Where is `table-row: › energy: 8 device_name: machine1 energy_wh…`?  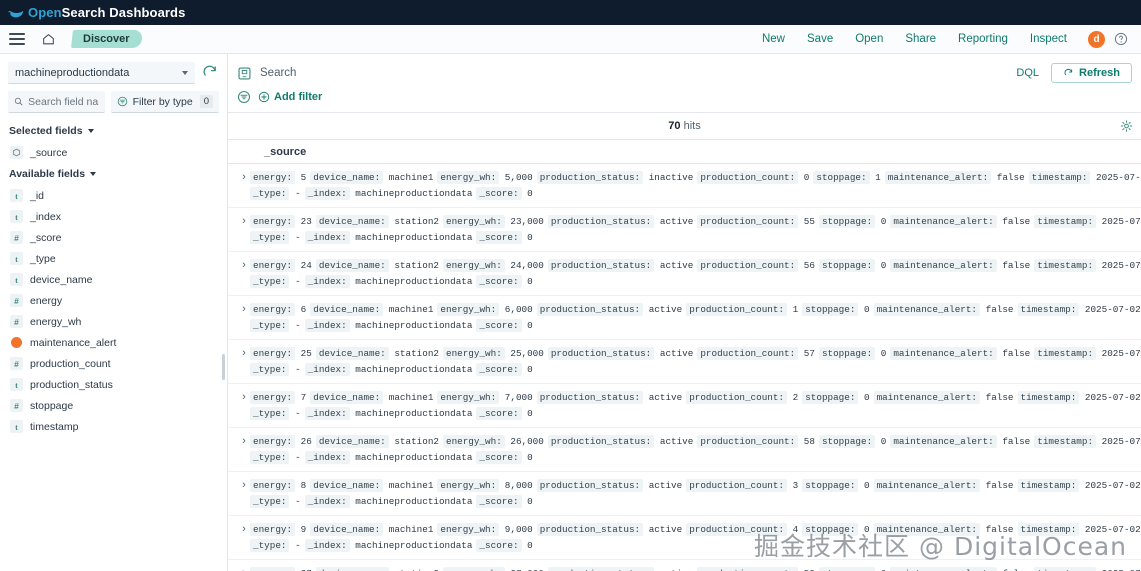
table-row: › energy: 8 device_name: machine1 energy_wh… is located at coordinates (684, 494).